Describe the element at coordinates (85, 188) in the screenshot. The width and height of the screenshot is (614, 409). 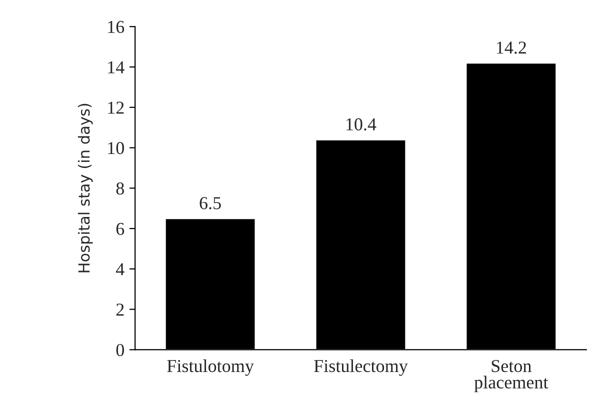
I see `y-axis-title: Hospital stay (in days)` at that location.